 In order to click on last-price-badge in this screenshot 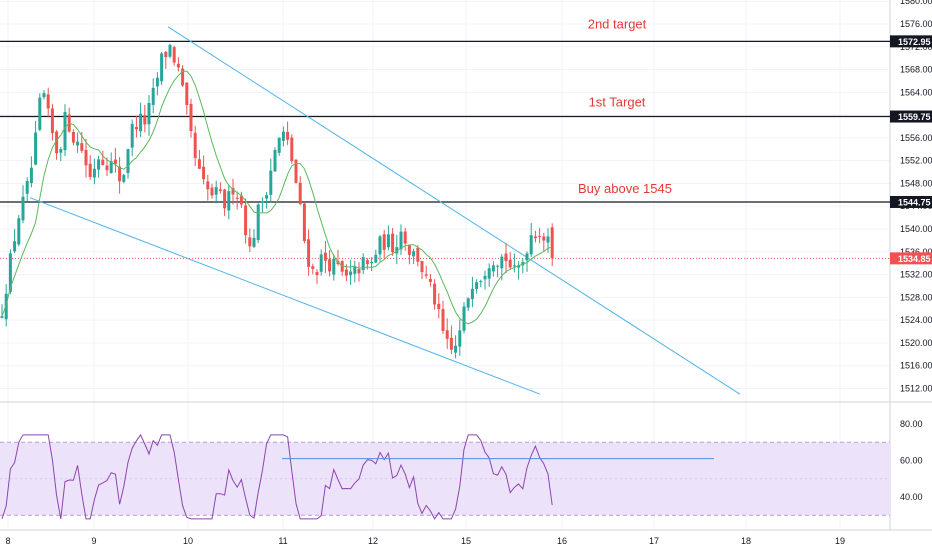, I will do `click(911, 258)`.